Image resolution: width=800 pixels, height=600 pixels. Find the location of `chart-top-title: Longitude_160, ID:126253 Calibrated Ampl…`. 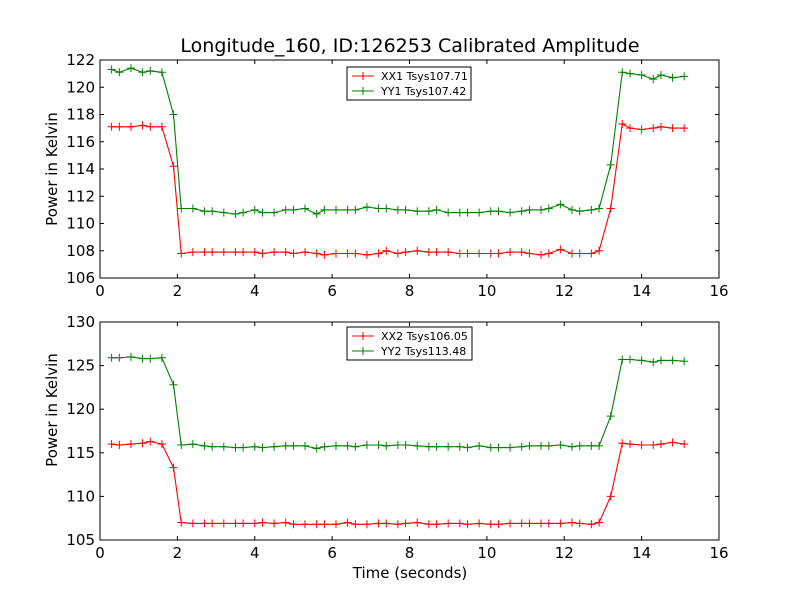

chart-top-title: Longitude_160, ID:126253 Calibrated Ampl… is located at coordinates (409, 46).